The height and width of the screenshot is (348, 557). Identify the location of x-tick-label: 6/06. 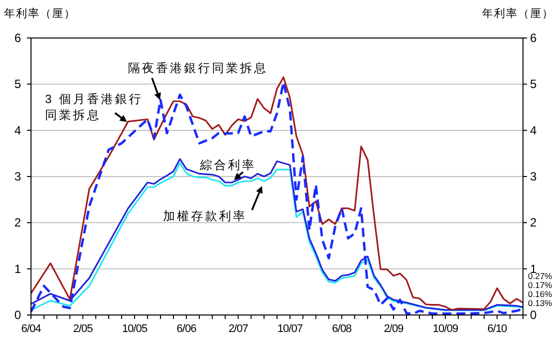
(186, 329).